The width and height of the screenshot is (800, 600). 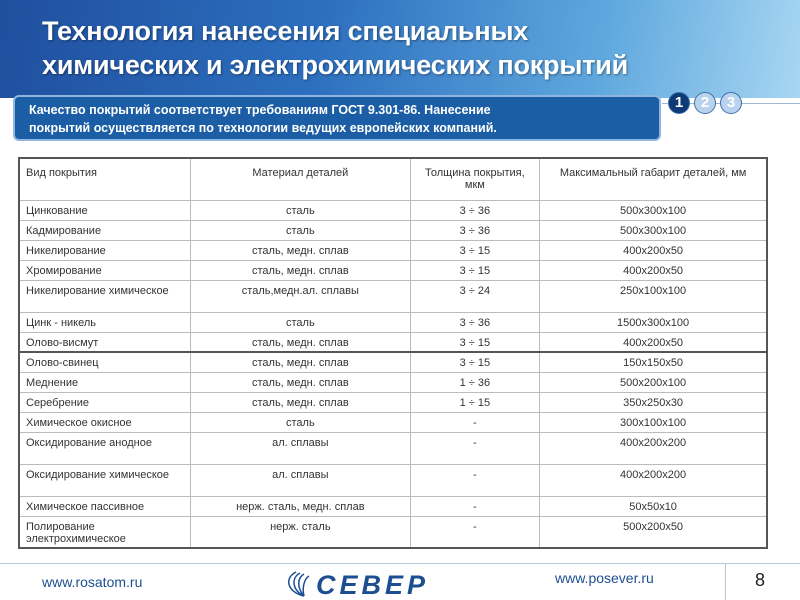 I want to click on table-cell: 500x200x100, so click(x=653, y=382).